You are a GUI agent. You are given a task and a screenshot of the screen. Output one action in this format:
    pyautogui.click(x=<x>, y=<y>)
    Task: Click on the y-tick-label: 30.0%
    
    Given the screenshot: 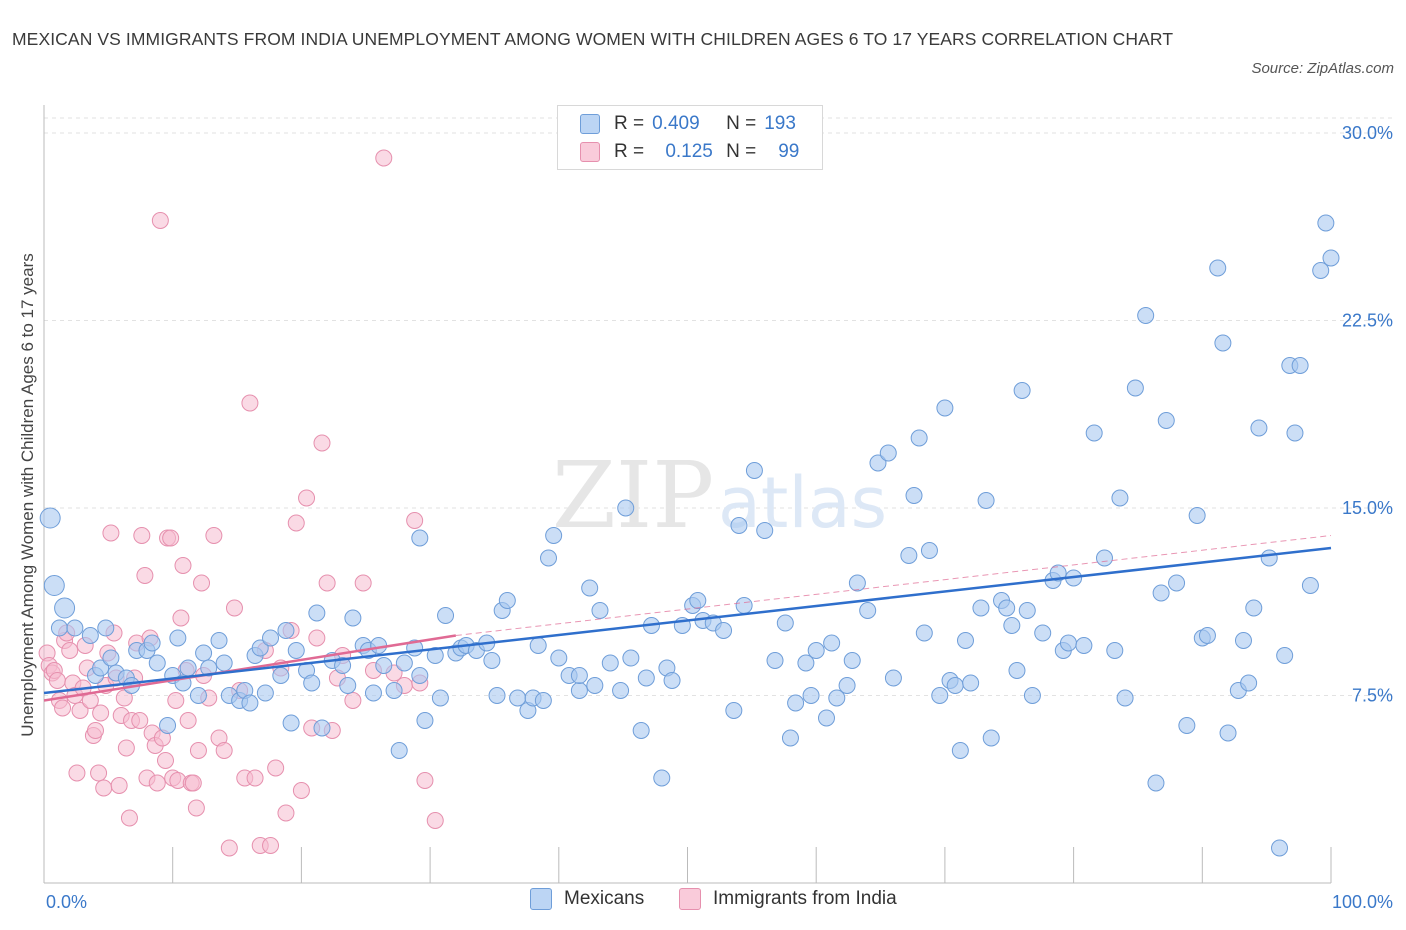 What is the action you would take?
    pyautogui.click(x=1367, y=133)
    